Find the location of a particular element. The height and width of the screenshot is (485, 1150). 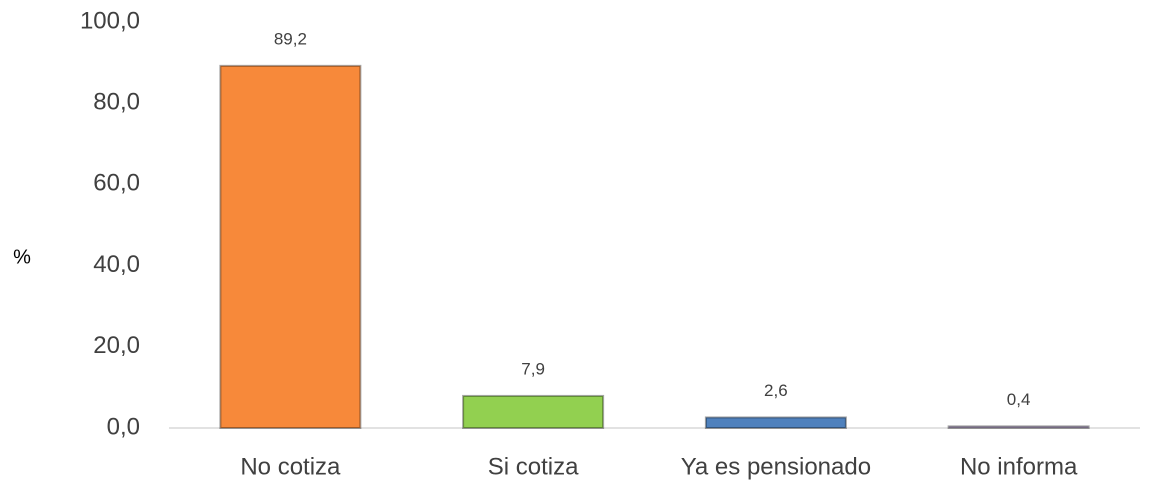

y-tick-label: 100,0 is located at coordinates (110, 20).